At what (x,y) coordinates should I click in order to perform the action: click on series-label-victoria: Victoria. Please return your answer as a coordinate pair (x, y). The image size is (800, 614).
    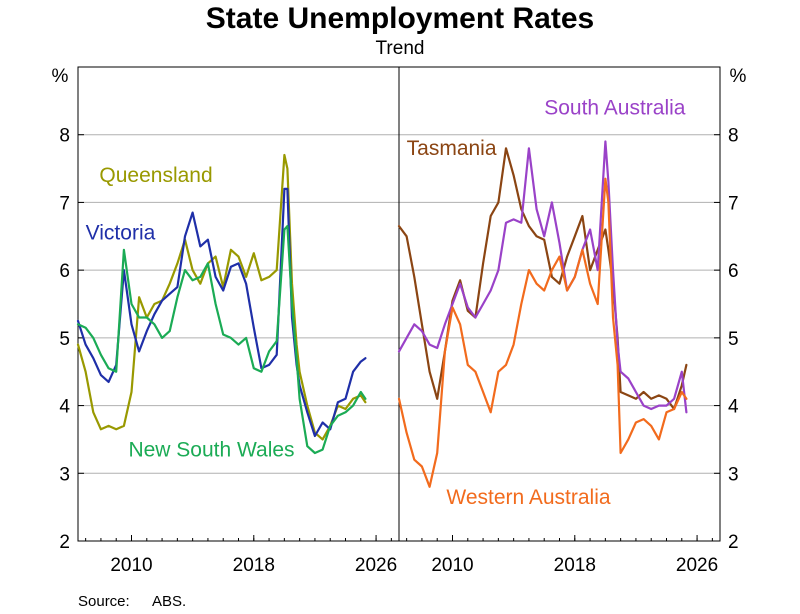
    Looking at the image, I should click on (121, 233).